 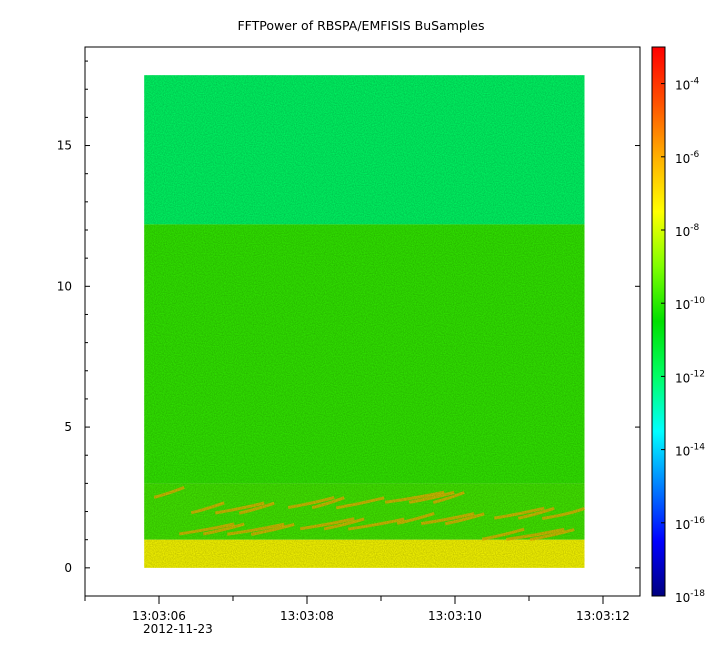 I want to click on colorbar-tick-label: 10⁻¹⁸, so click(x=690, y=597).